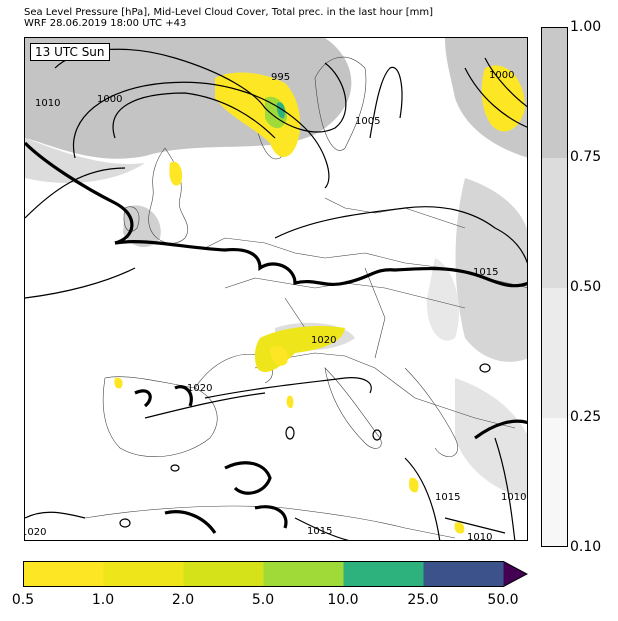 This screenshot has height=621, width=618. What do you see at coordinates (413, 485) in the screenshot?
I see `precip-east-spot` at bounding box center [413, 485].